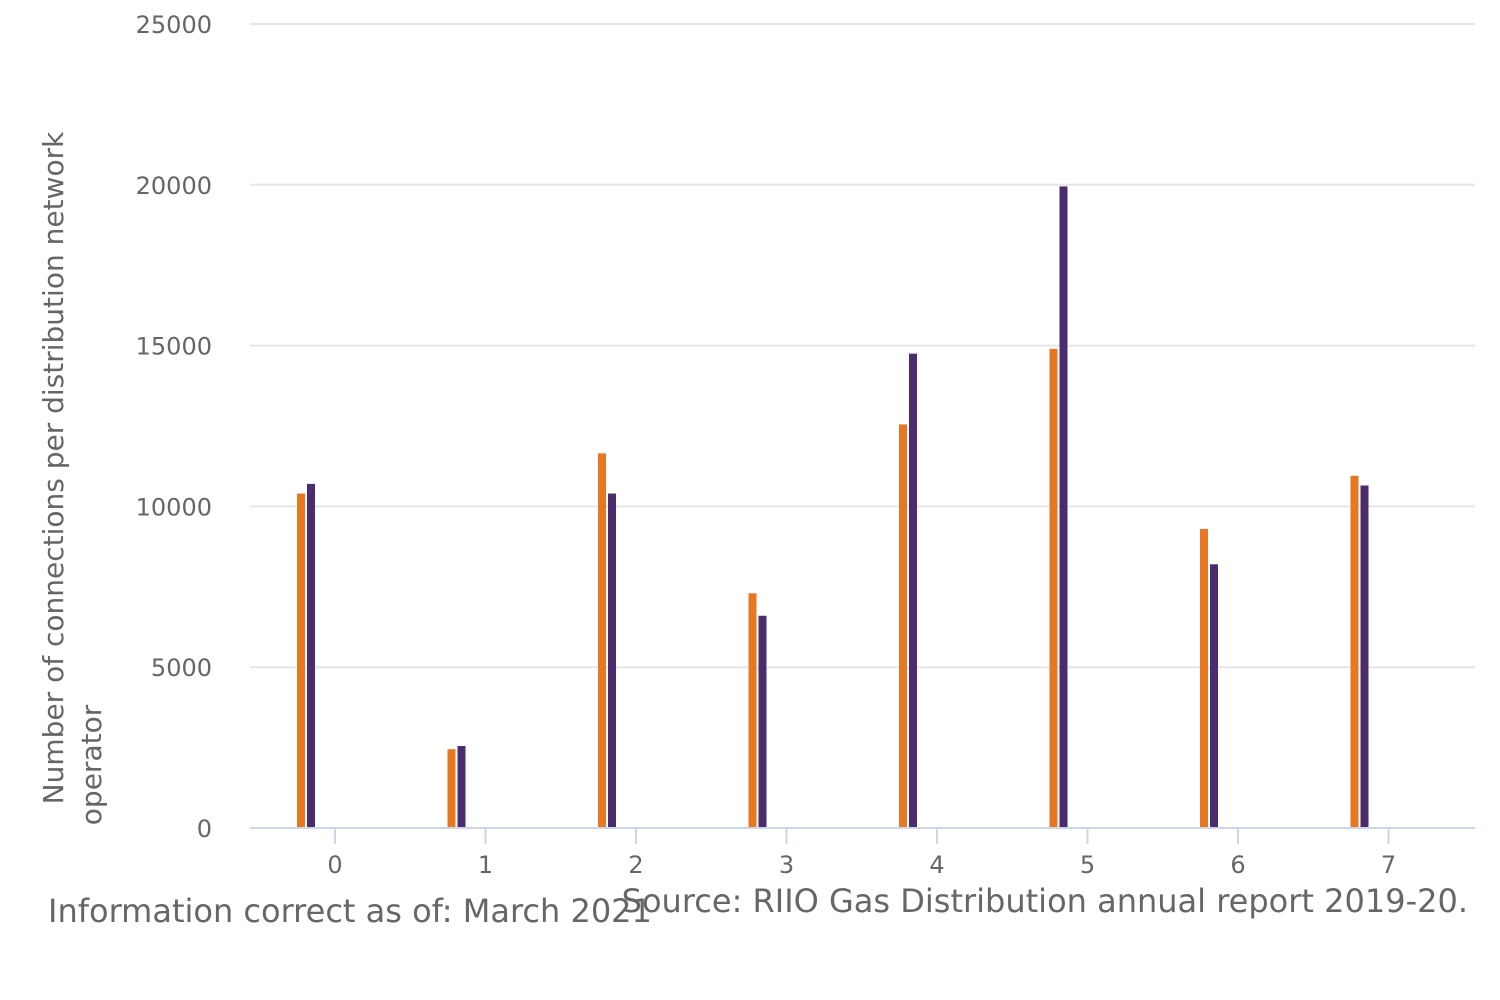 This screenshot has height=1000, width=1500. I want to click on y-axis-title-line-2: operator, so click(91, 764).